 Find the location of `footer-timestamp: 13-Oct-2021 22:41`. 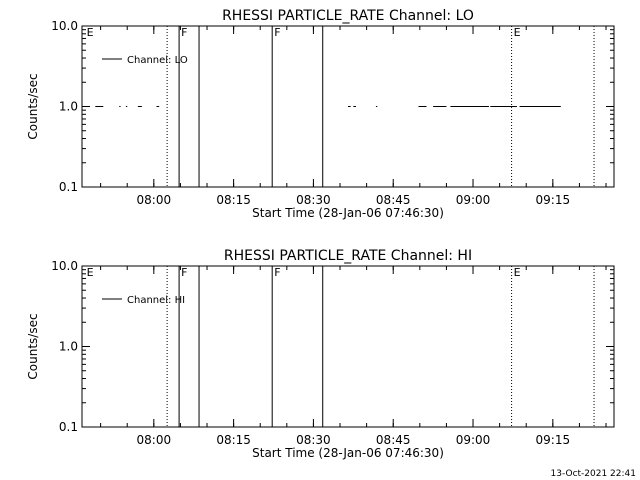

footer-timestamp: 13-Oct-2021 22:41 is located at coordinates (593, 474).